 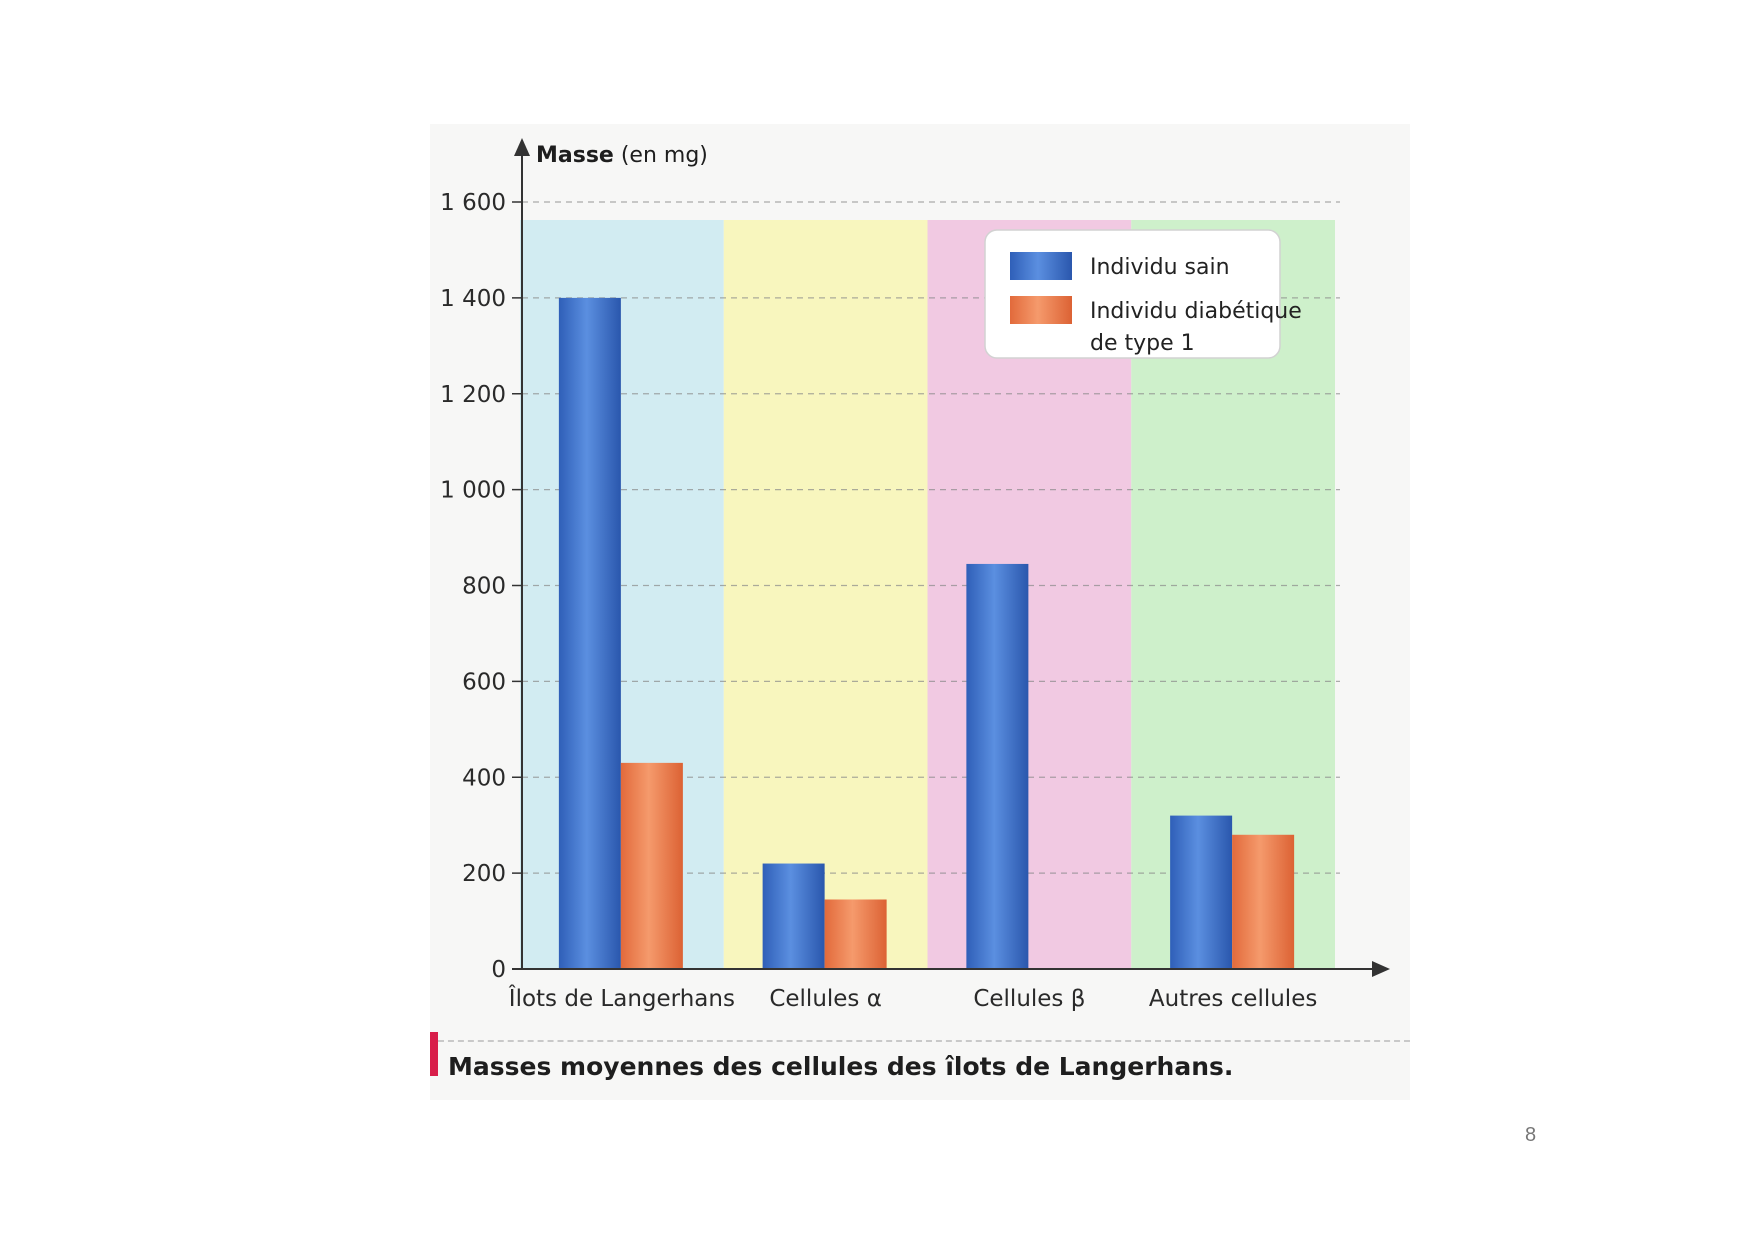 What do you see at coordinates (1531, 1135) in the screenshot?
I see `page-number: 8` at bounding box center [1531, 1135].